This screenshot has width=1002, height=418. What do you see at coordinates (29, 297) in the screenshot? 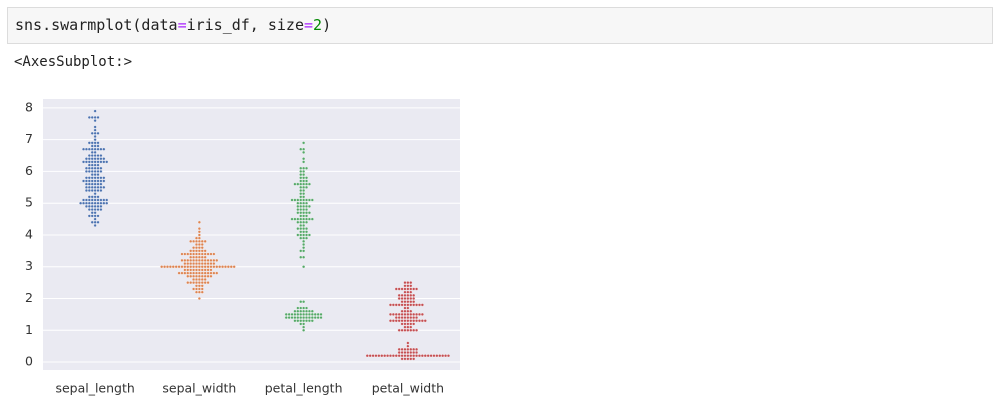
I see `y-tick-label: 2` at bounding box center [29, 297].